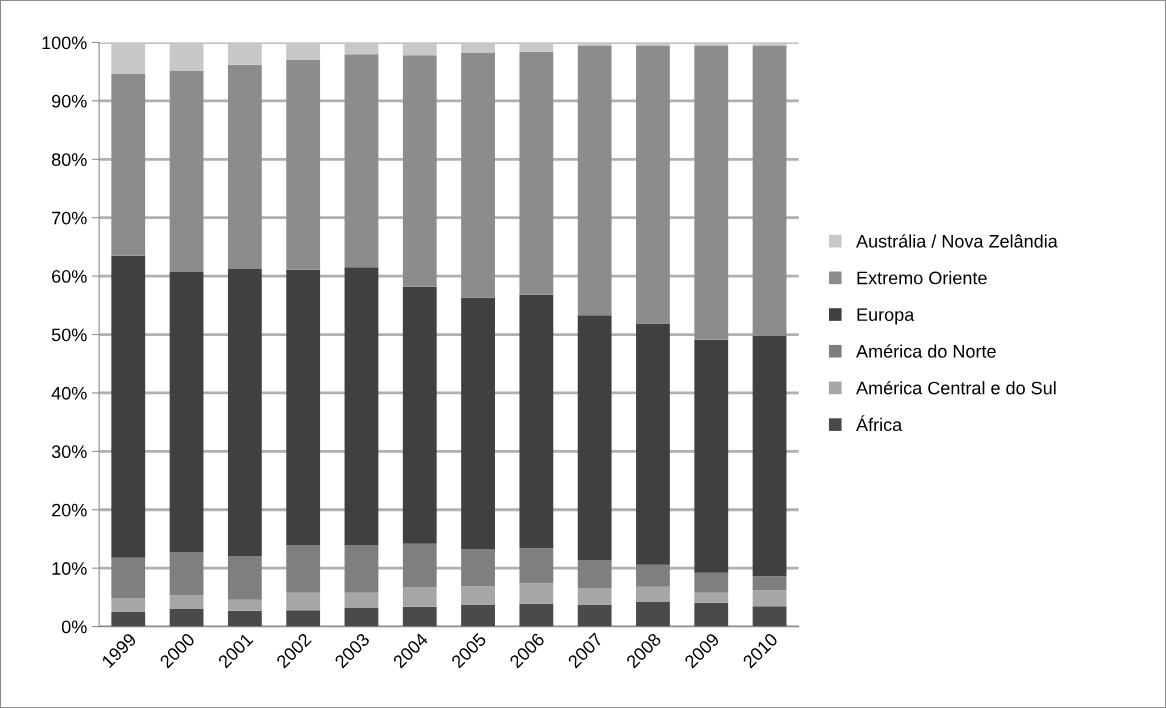 Image resolution: width=1166 pixels, height=708 pixels. What do you see at coordinates (69, 335) in the screenshot?
I see `y-tick-label: 50%` at bounding box center [69, 335].